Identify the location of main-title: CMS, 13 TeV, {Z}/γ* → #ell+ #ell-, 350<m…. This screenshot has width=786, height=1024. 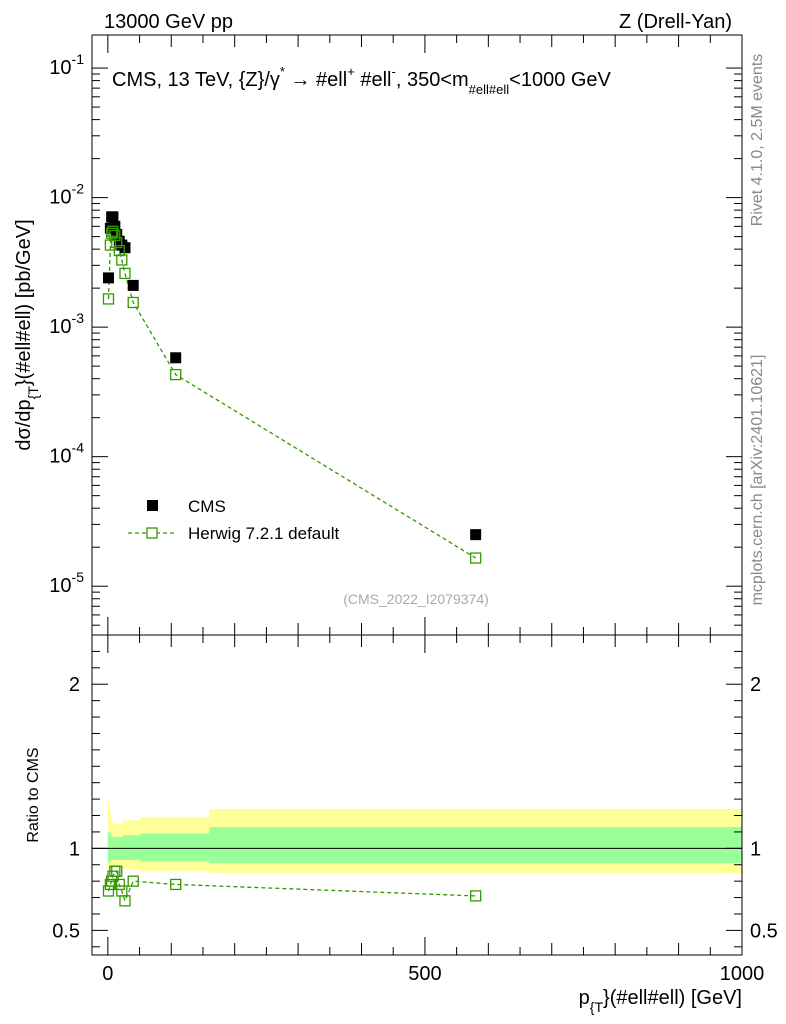
(362, 80).